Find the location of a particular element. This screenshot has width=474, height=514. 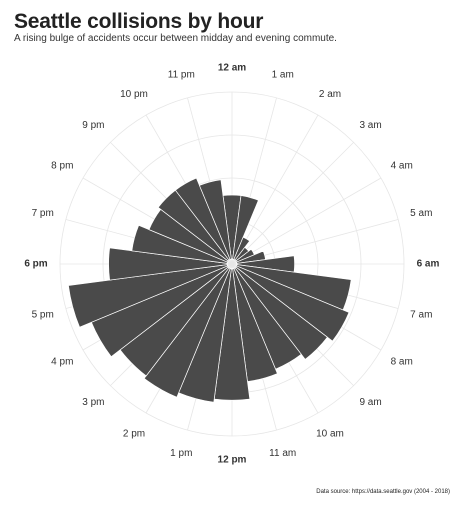

hour-label-11-pm: 11 pm is located at coordinates (181, 74).